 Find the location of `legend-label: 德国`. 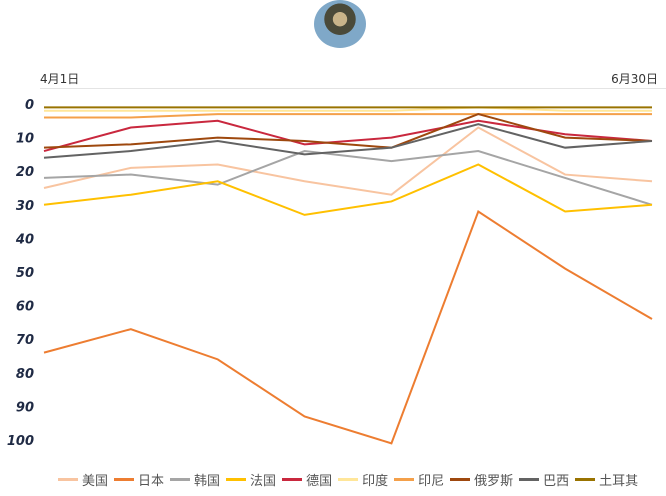

legend-label: 德国 is located at coordinates (319, 481).